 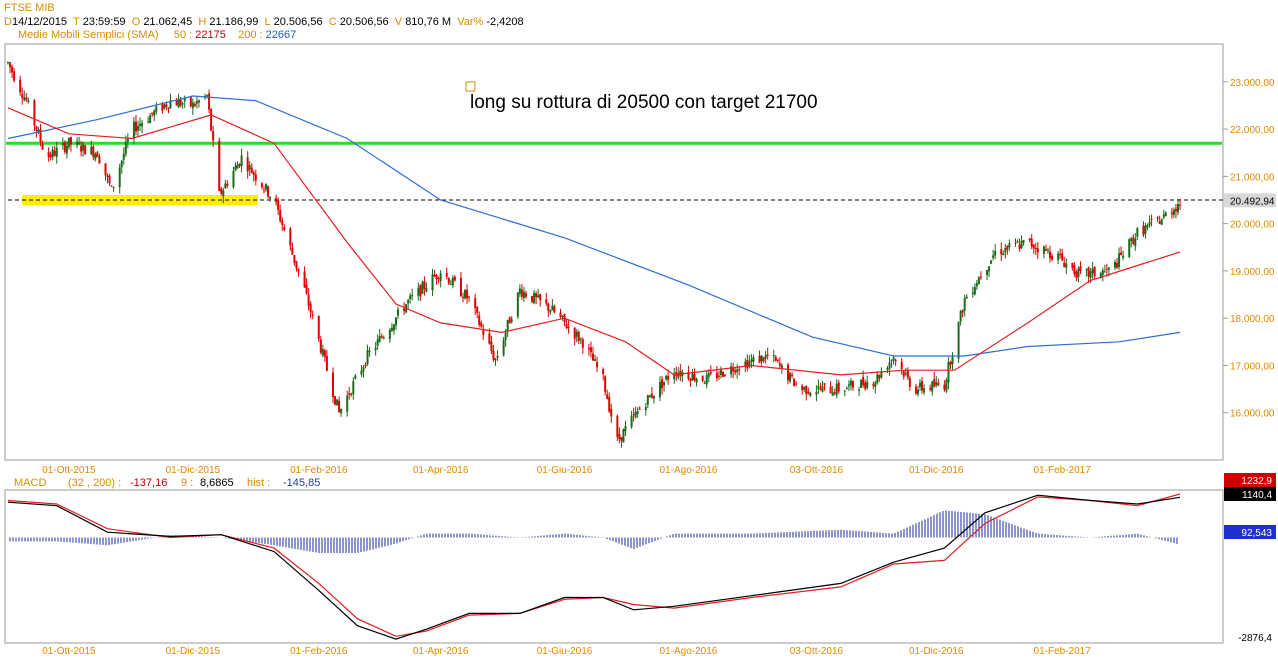 What do you see at coordinates (1252, 201) in the screenshot?
I see `last-price-label: 20.492,94` at bounding box center [1252, 201].